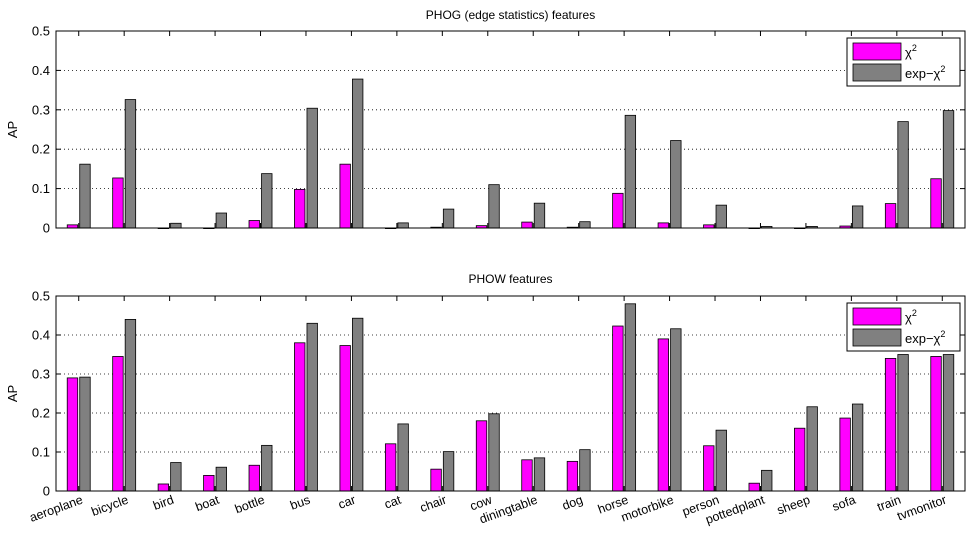 The width and height of the screenshot is (971, 539). What do you see at coordinates (207, 503) in the screenshot?
I see `x-tick-label: boat` at bounding box center [207, 503].